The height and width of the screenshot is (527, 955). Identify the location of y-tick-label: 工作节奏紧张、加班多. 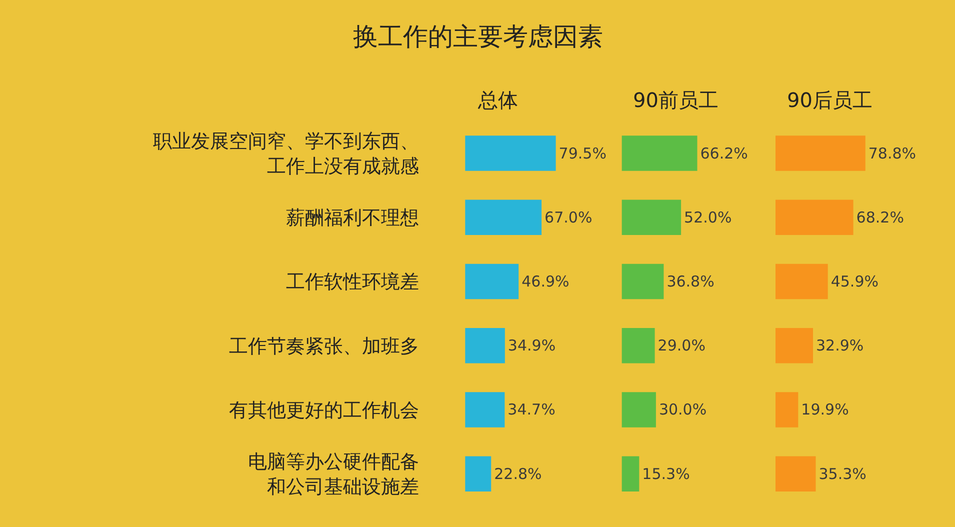
(324, 346).